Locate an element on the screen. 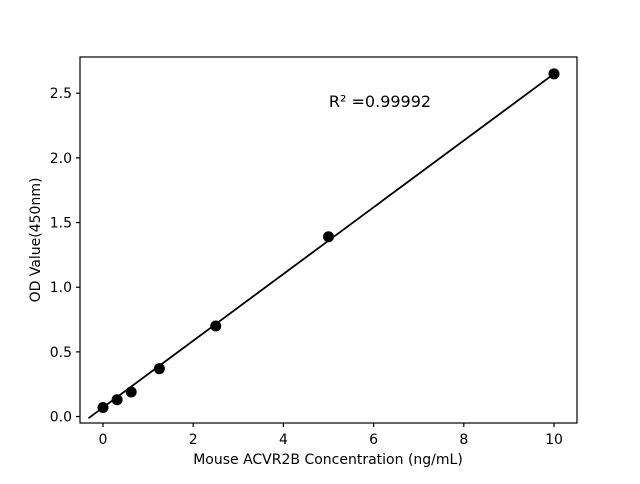 This screenshot has height=484, width=640. y-axis-label: OD Value(450nm) is located at coordinates (36, 240).